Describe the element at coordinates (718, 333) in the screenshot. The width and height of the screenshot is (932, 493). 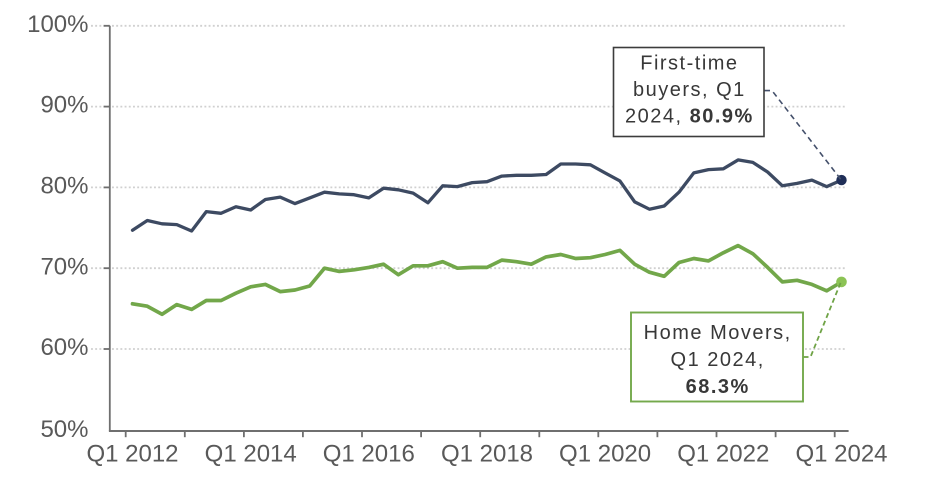
I see `svg-text: Home Movers,` at that location.